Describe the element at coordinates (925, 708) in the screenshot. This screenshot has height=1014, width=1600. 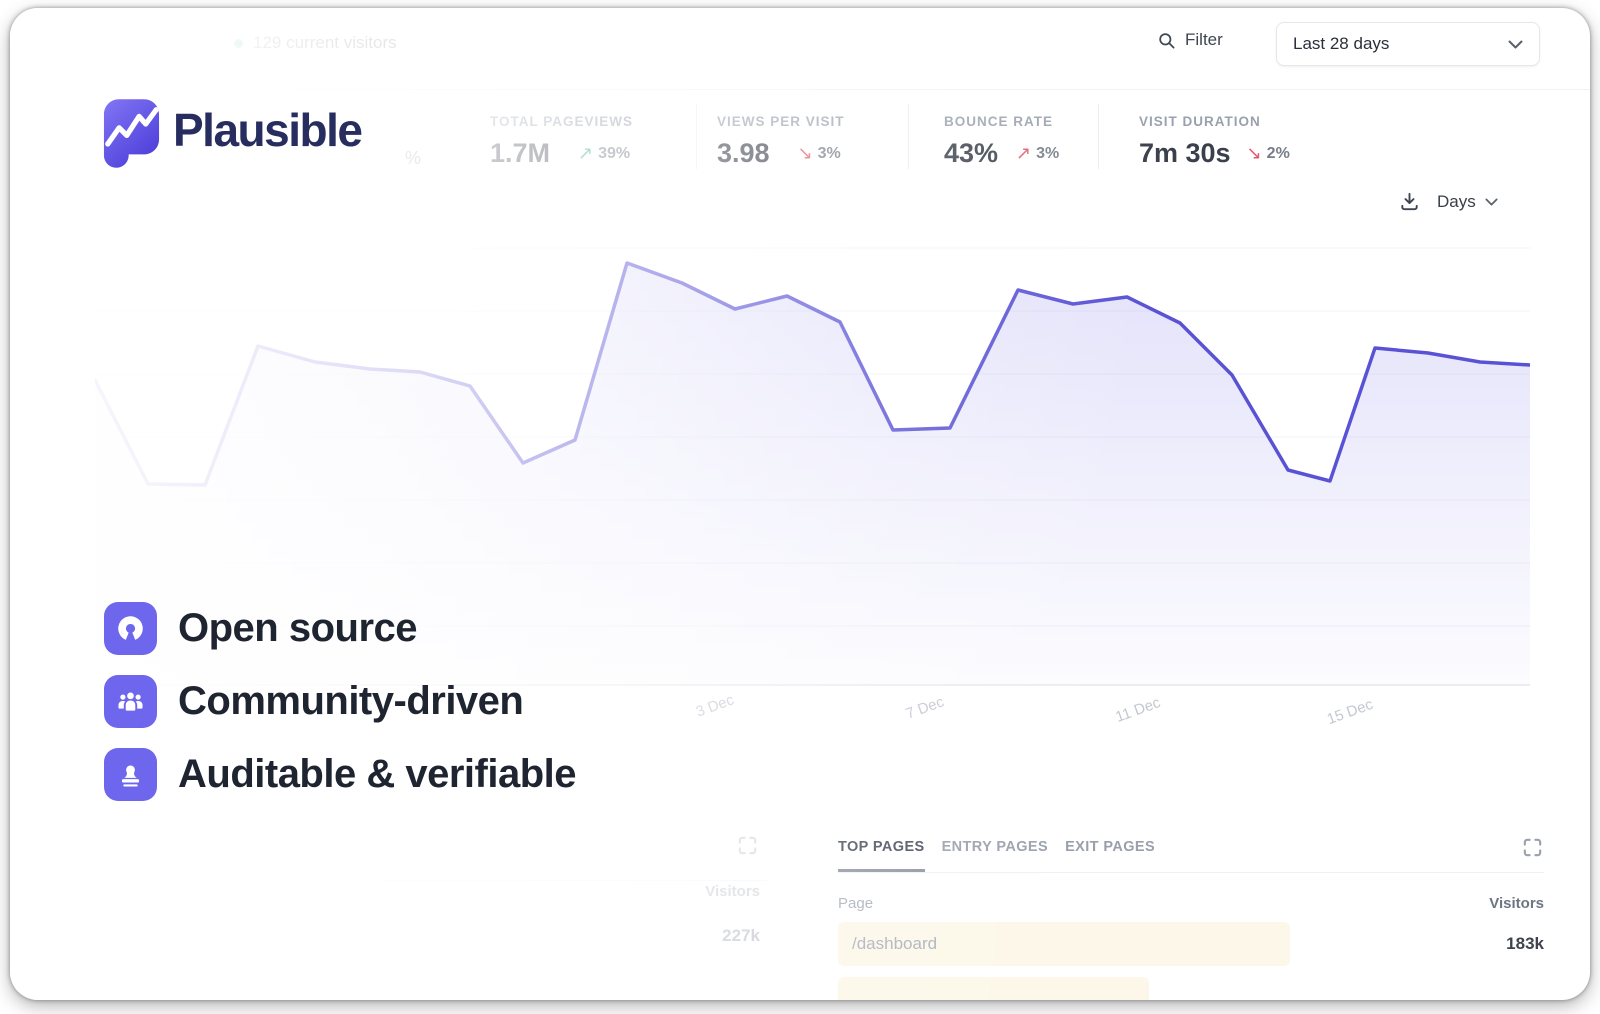
I see `x-tick-label: 7 Dec` at that location.